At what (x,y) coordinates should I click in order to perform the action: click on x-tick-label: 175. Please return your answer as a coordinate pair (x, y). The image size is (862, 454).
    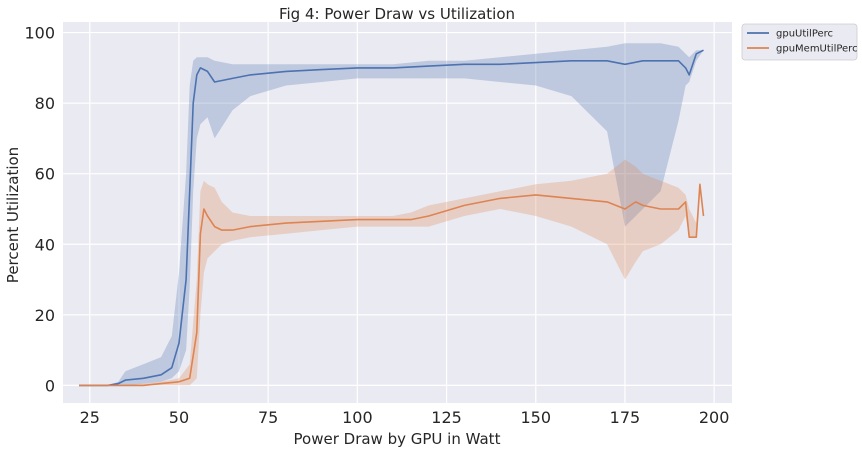
    Looking at the image, I should click on (625, 417).